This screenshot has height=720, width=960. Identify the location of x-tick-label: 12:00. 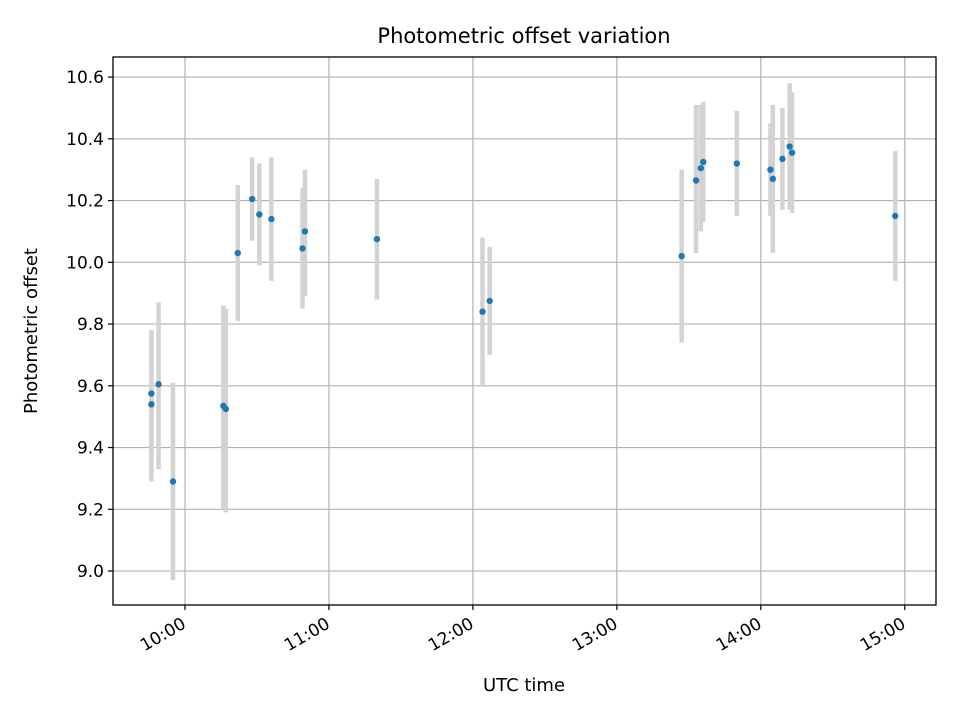
(451, 635).